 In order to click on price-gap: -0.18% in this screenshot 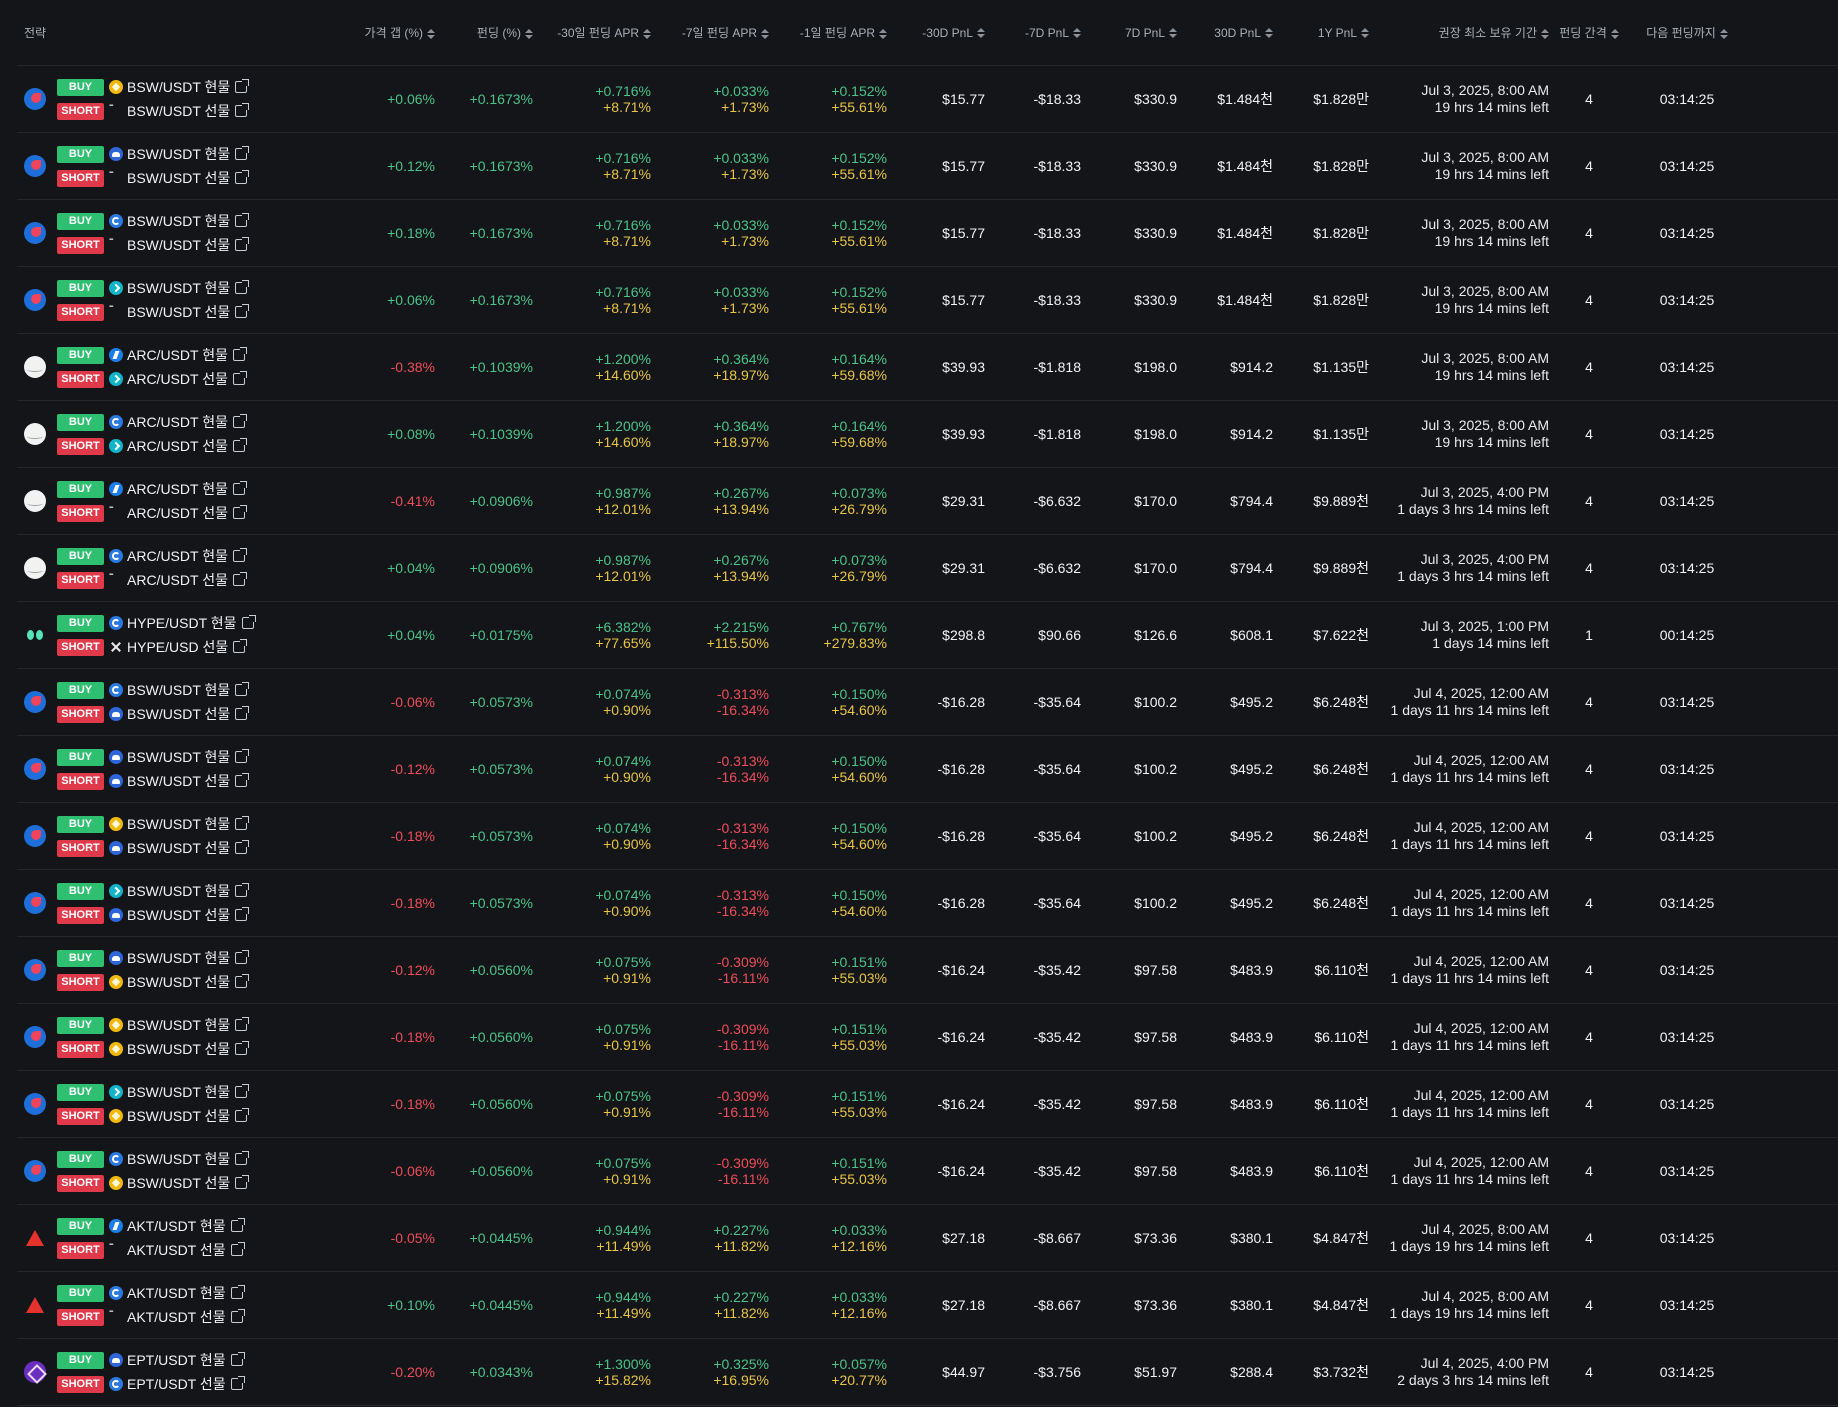, I will do `click(412, 903)`.